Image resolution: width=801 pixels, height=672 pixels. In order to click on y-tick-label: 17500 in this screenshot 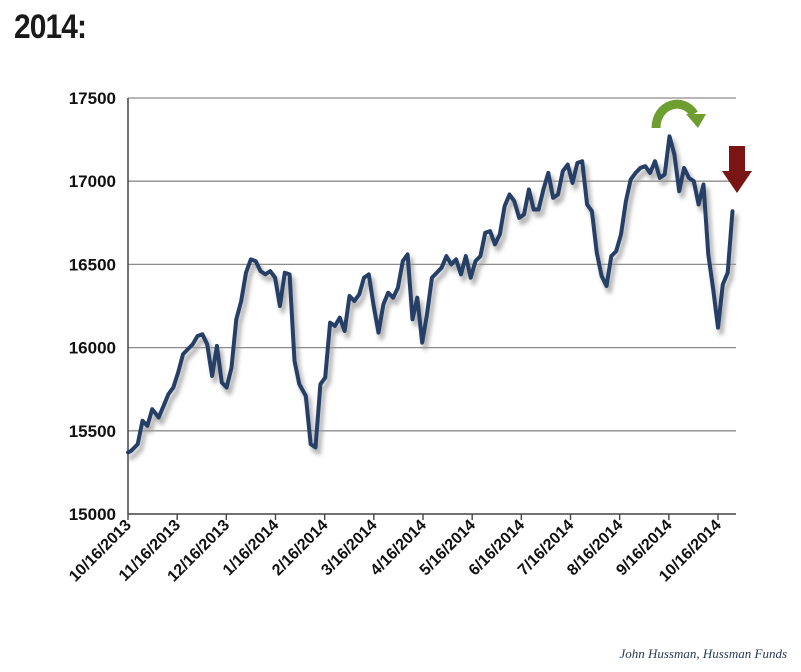, I will do `click(92, 98)`.